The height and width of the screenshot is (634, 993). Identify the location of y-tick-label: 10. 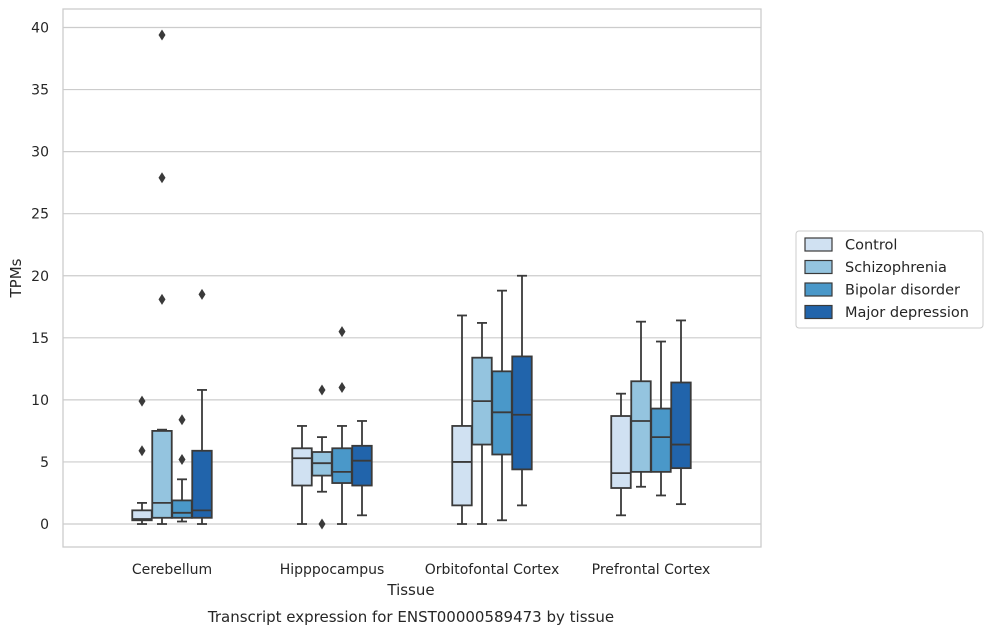
(40, 401).